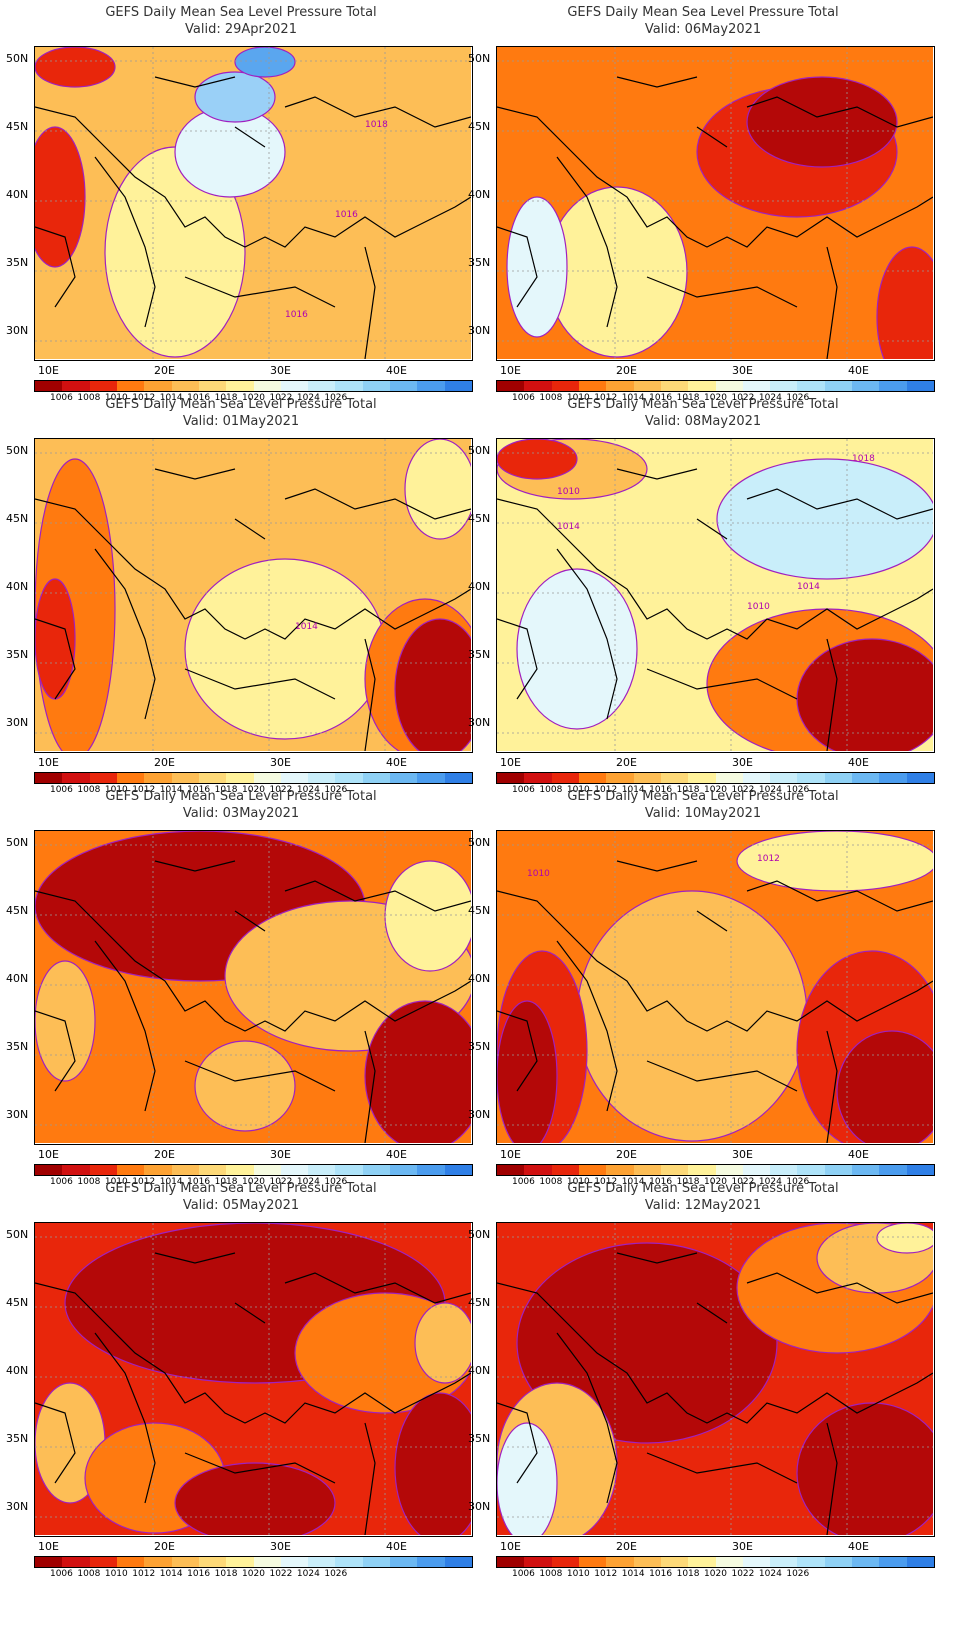 Image resolution: width=964 pixels, height=1640 pixels. What do you see at coordinates (479, 654) in the screenshot?
I see `latitude-label: 35N` at bounding box center [479, 654].